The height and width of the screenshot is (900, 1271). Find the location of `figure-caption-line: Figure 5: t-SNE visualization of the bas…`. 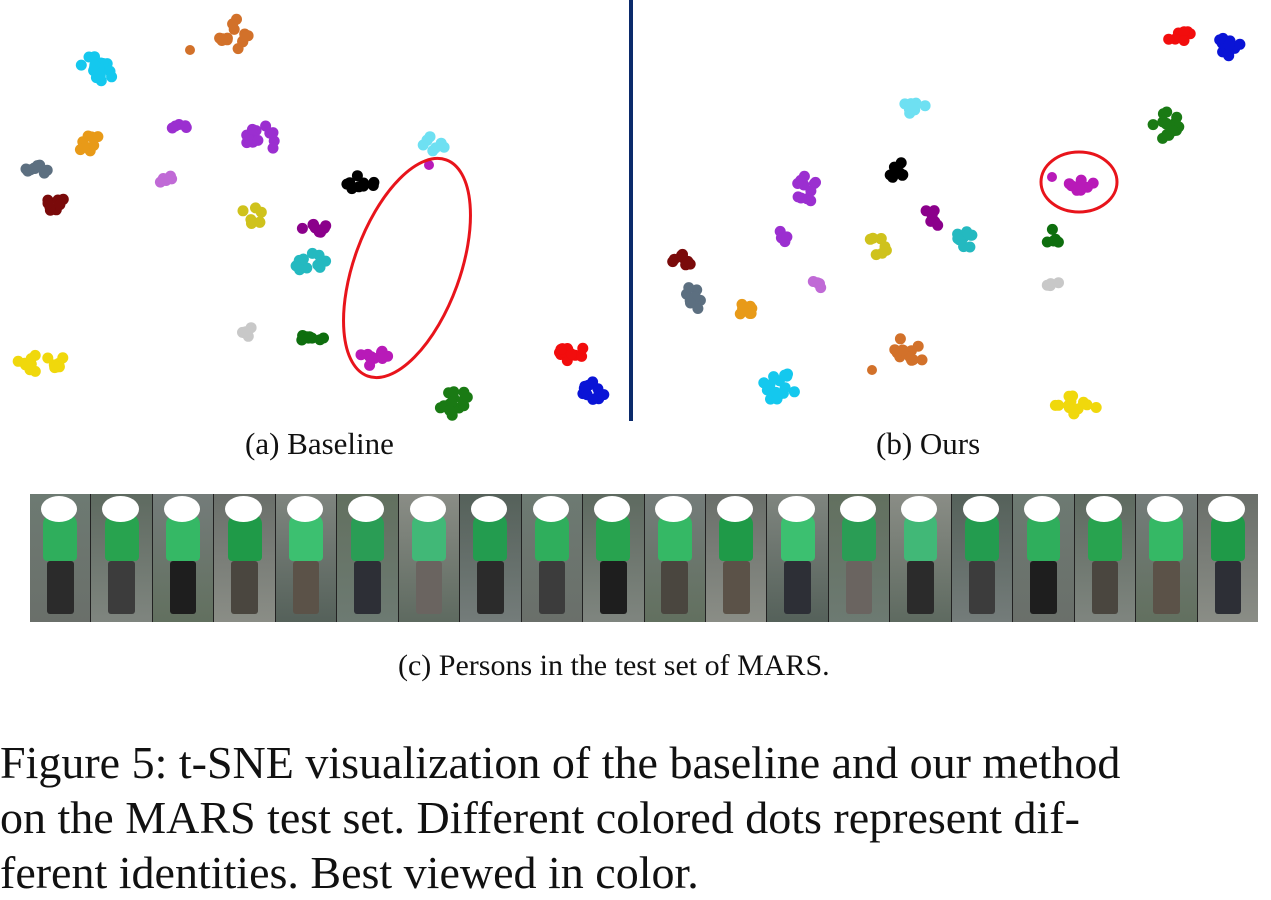

figure-caption-line: Figure 5: t-SNE visualization of the bas… is located at coordinates (560, 762).